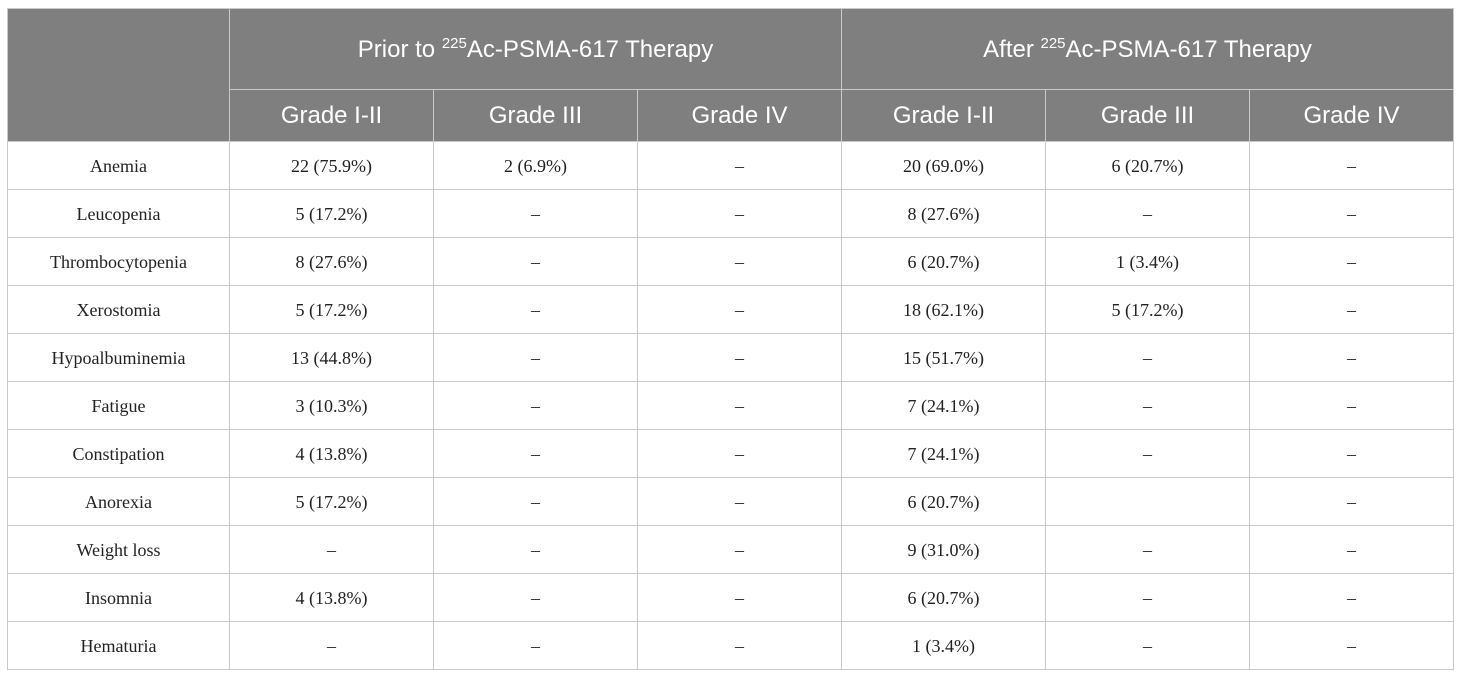 The width and height of the screenshot is (1460, 680). Describe the element at coordinates (943, 549) in the screenshot. I see `value-cell: 9 (31.0%)` at that location.